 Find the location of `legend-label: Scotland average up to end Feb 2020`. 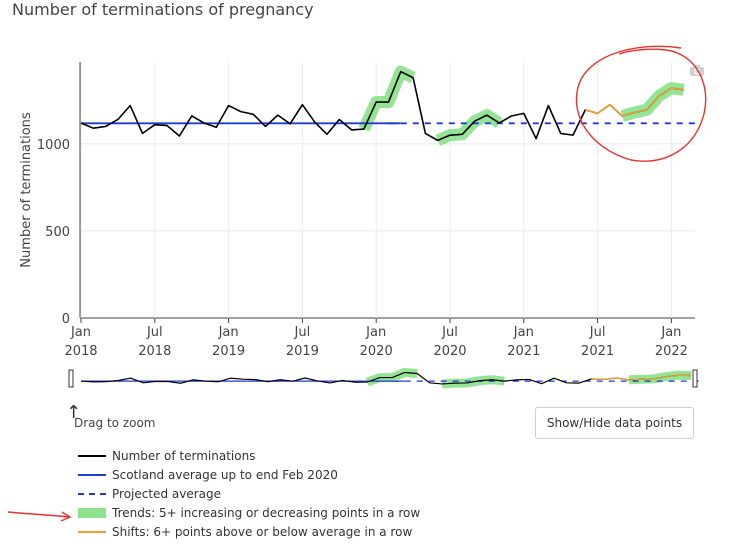

legend-label: Scotland average up to end Feb 2020 is located at coordinates (225, 474).